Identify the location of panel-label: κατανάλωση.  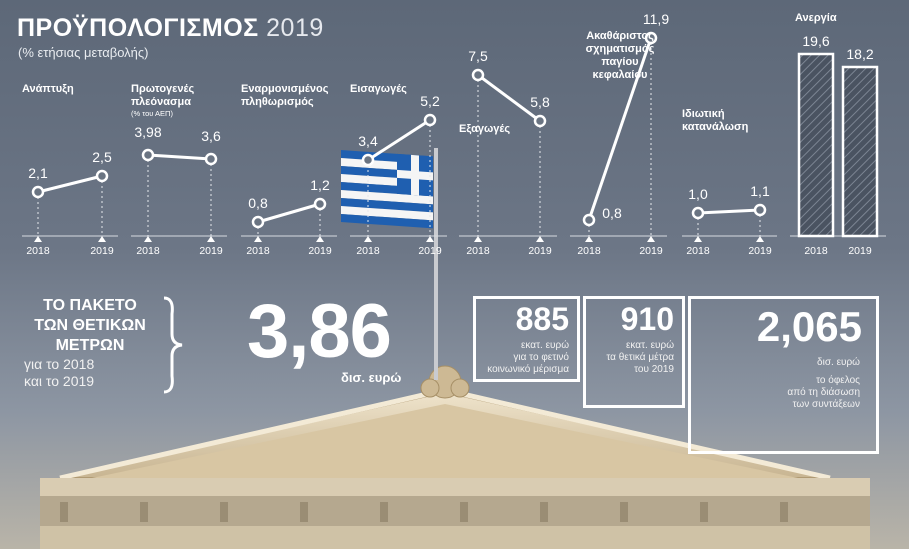
(715, 127).